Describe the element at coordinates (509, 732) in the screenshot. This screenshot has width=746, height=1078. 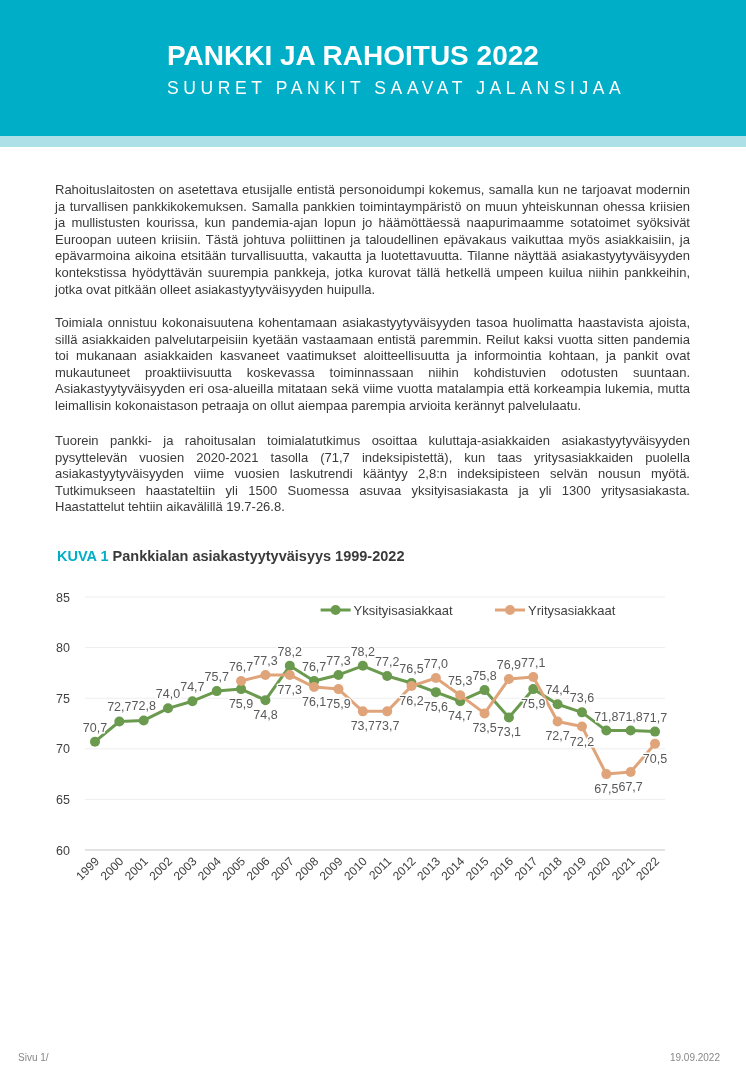
I see `data-label: 73,1` at that location.